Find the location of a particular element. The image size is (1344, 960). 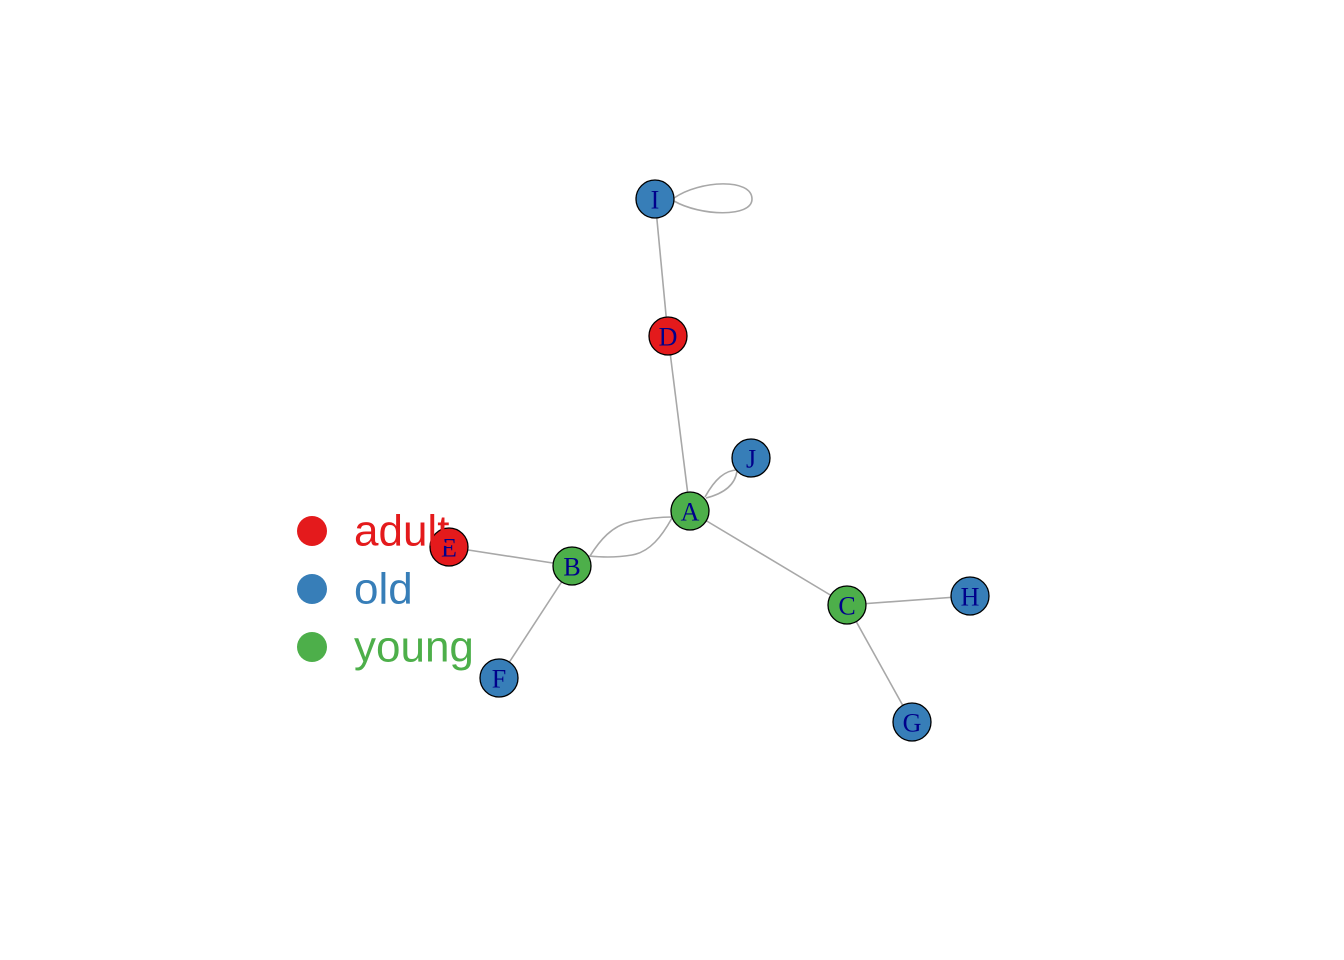

edge-a-j is located at coordinates (721, 483).